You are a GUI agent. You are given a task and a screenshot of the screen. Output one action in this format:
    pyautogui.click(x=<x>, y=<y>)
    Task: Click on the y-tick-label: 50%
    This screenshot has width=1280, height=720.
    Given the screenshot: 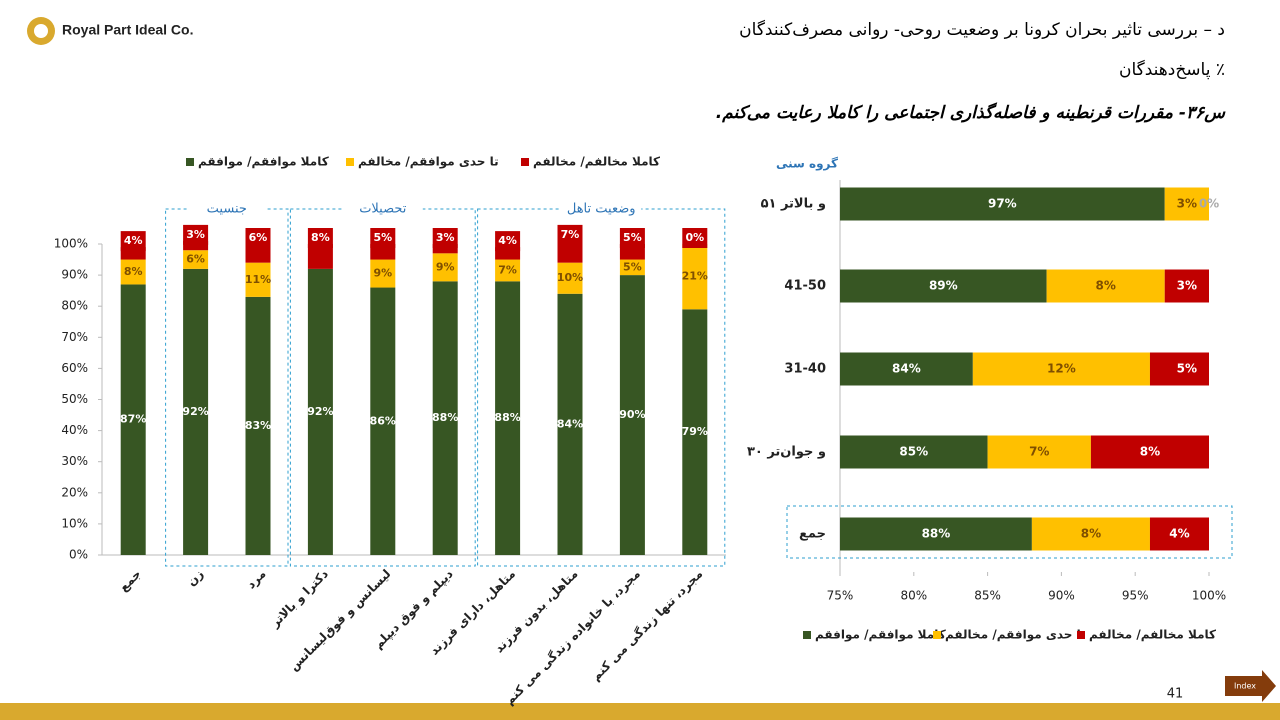 What is the action you would take?
    pyautogui.click(x=74, y=399)
    